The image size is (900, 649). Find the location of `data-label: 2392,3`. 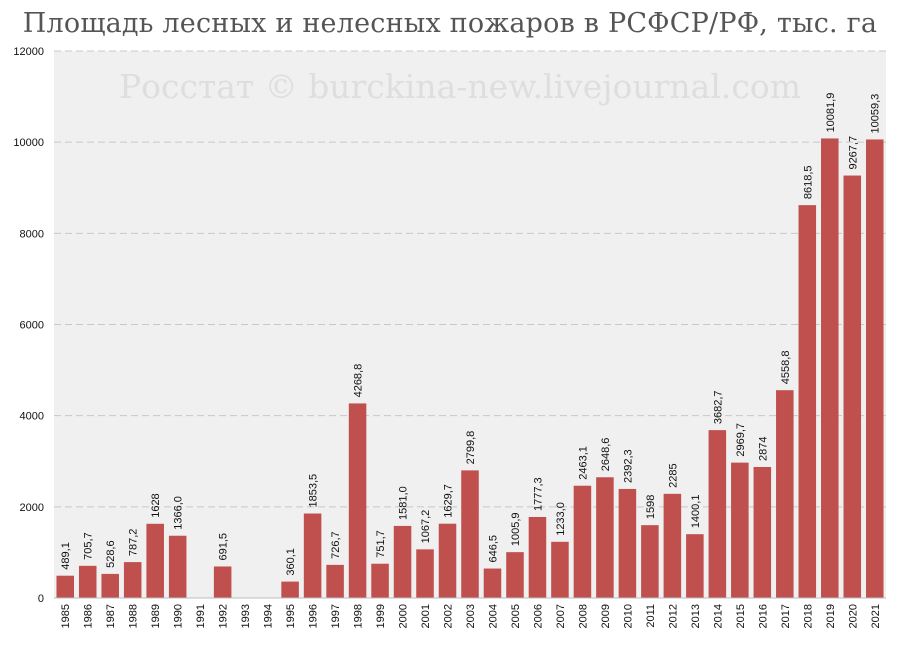

data-label: 2392,3 is located at coordinates (628, 466).